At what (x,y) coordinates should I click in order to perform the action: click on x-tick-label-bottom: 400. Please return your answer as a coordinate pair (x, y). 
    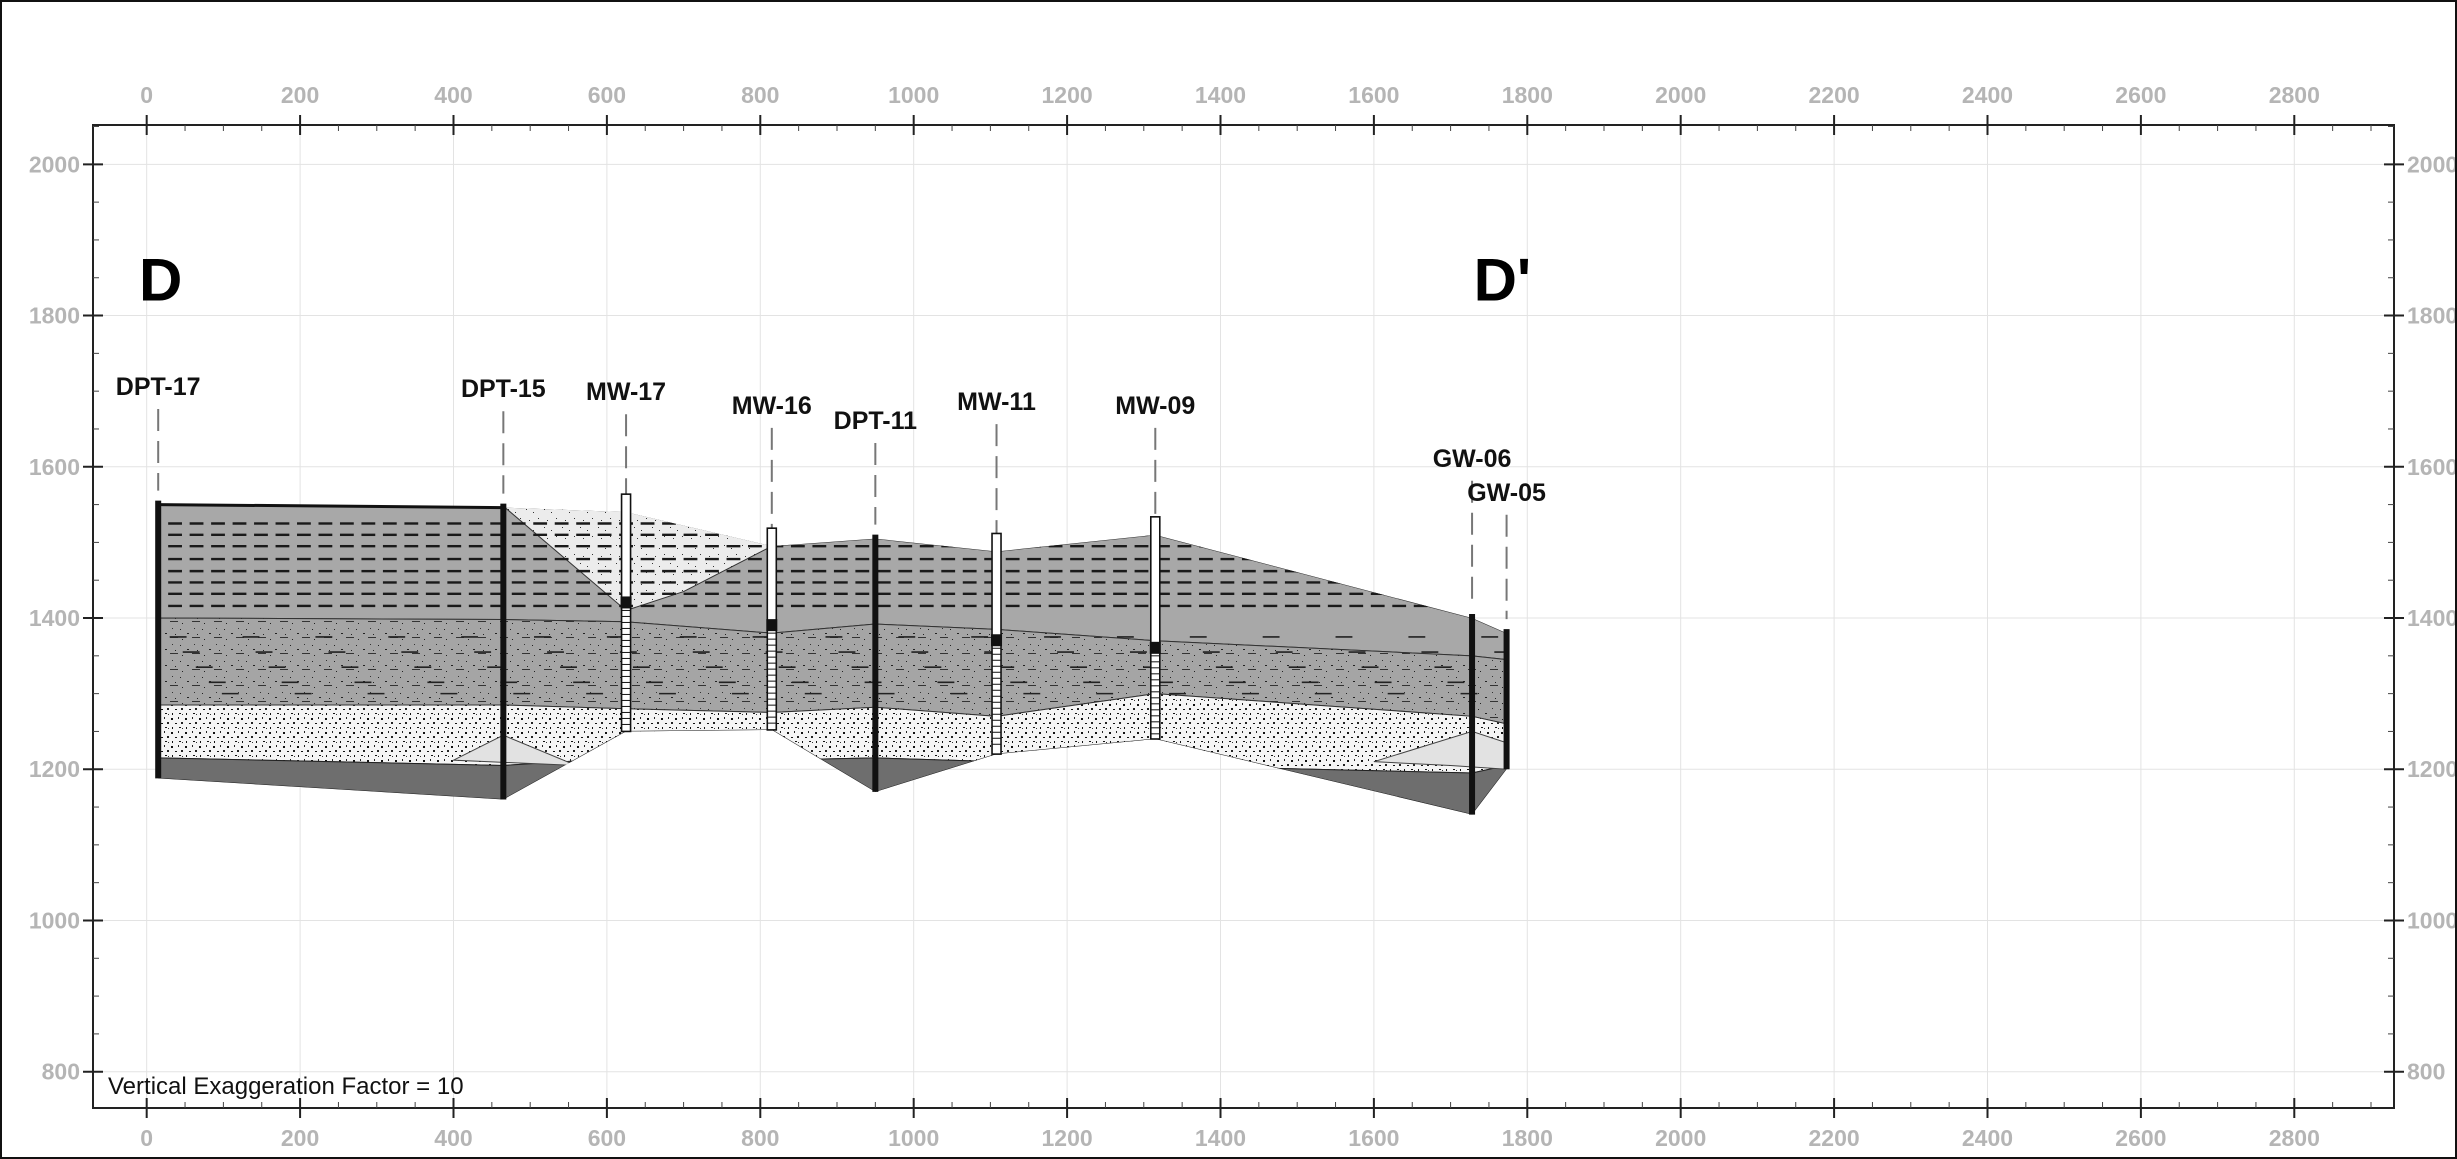
    Looking at the image, I should click on (453, 1138).